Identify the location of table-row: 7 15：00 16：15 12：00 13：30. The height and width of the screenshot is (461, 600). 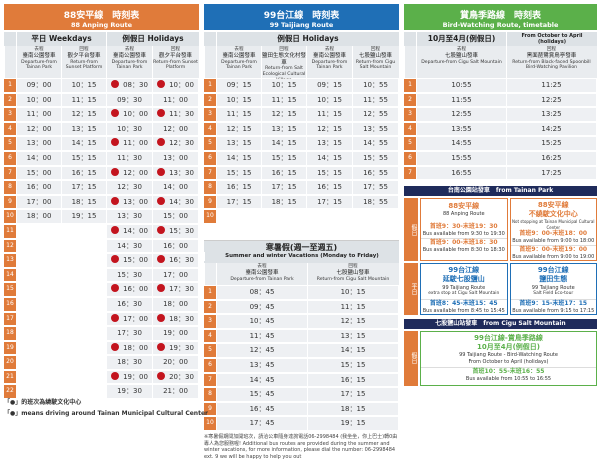
(101, 173).